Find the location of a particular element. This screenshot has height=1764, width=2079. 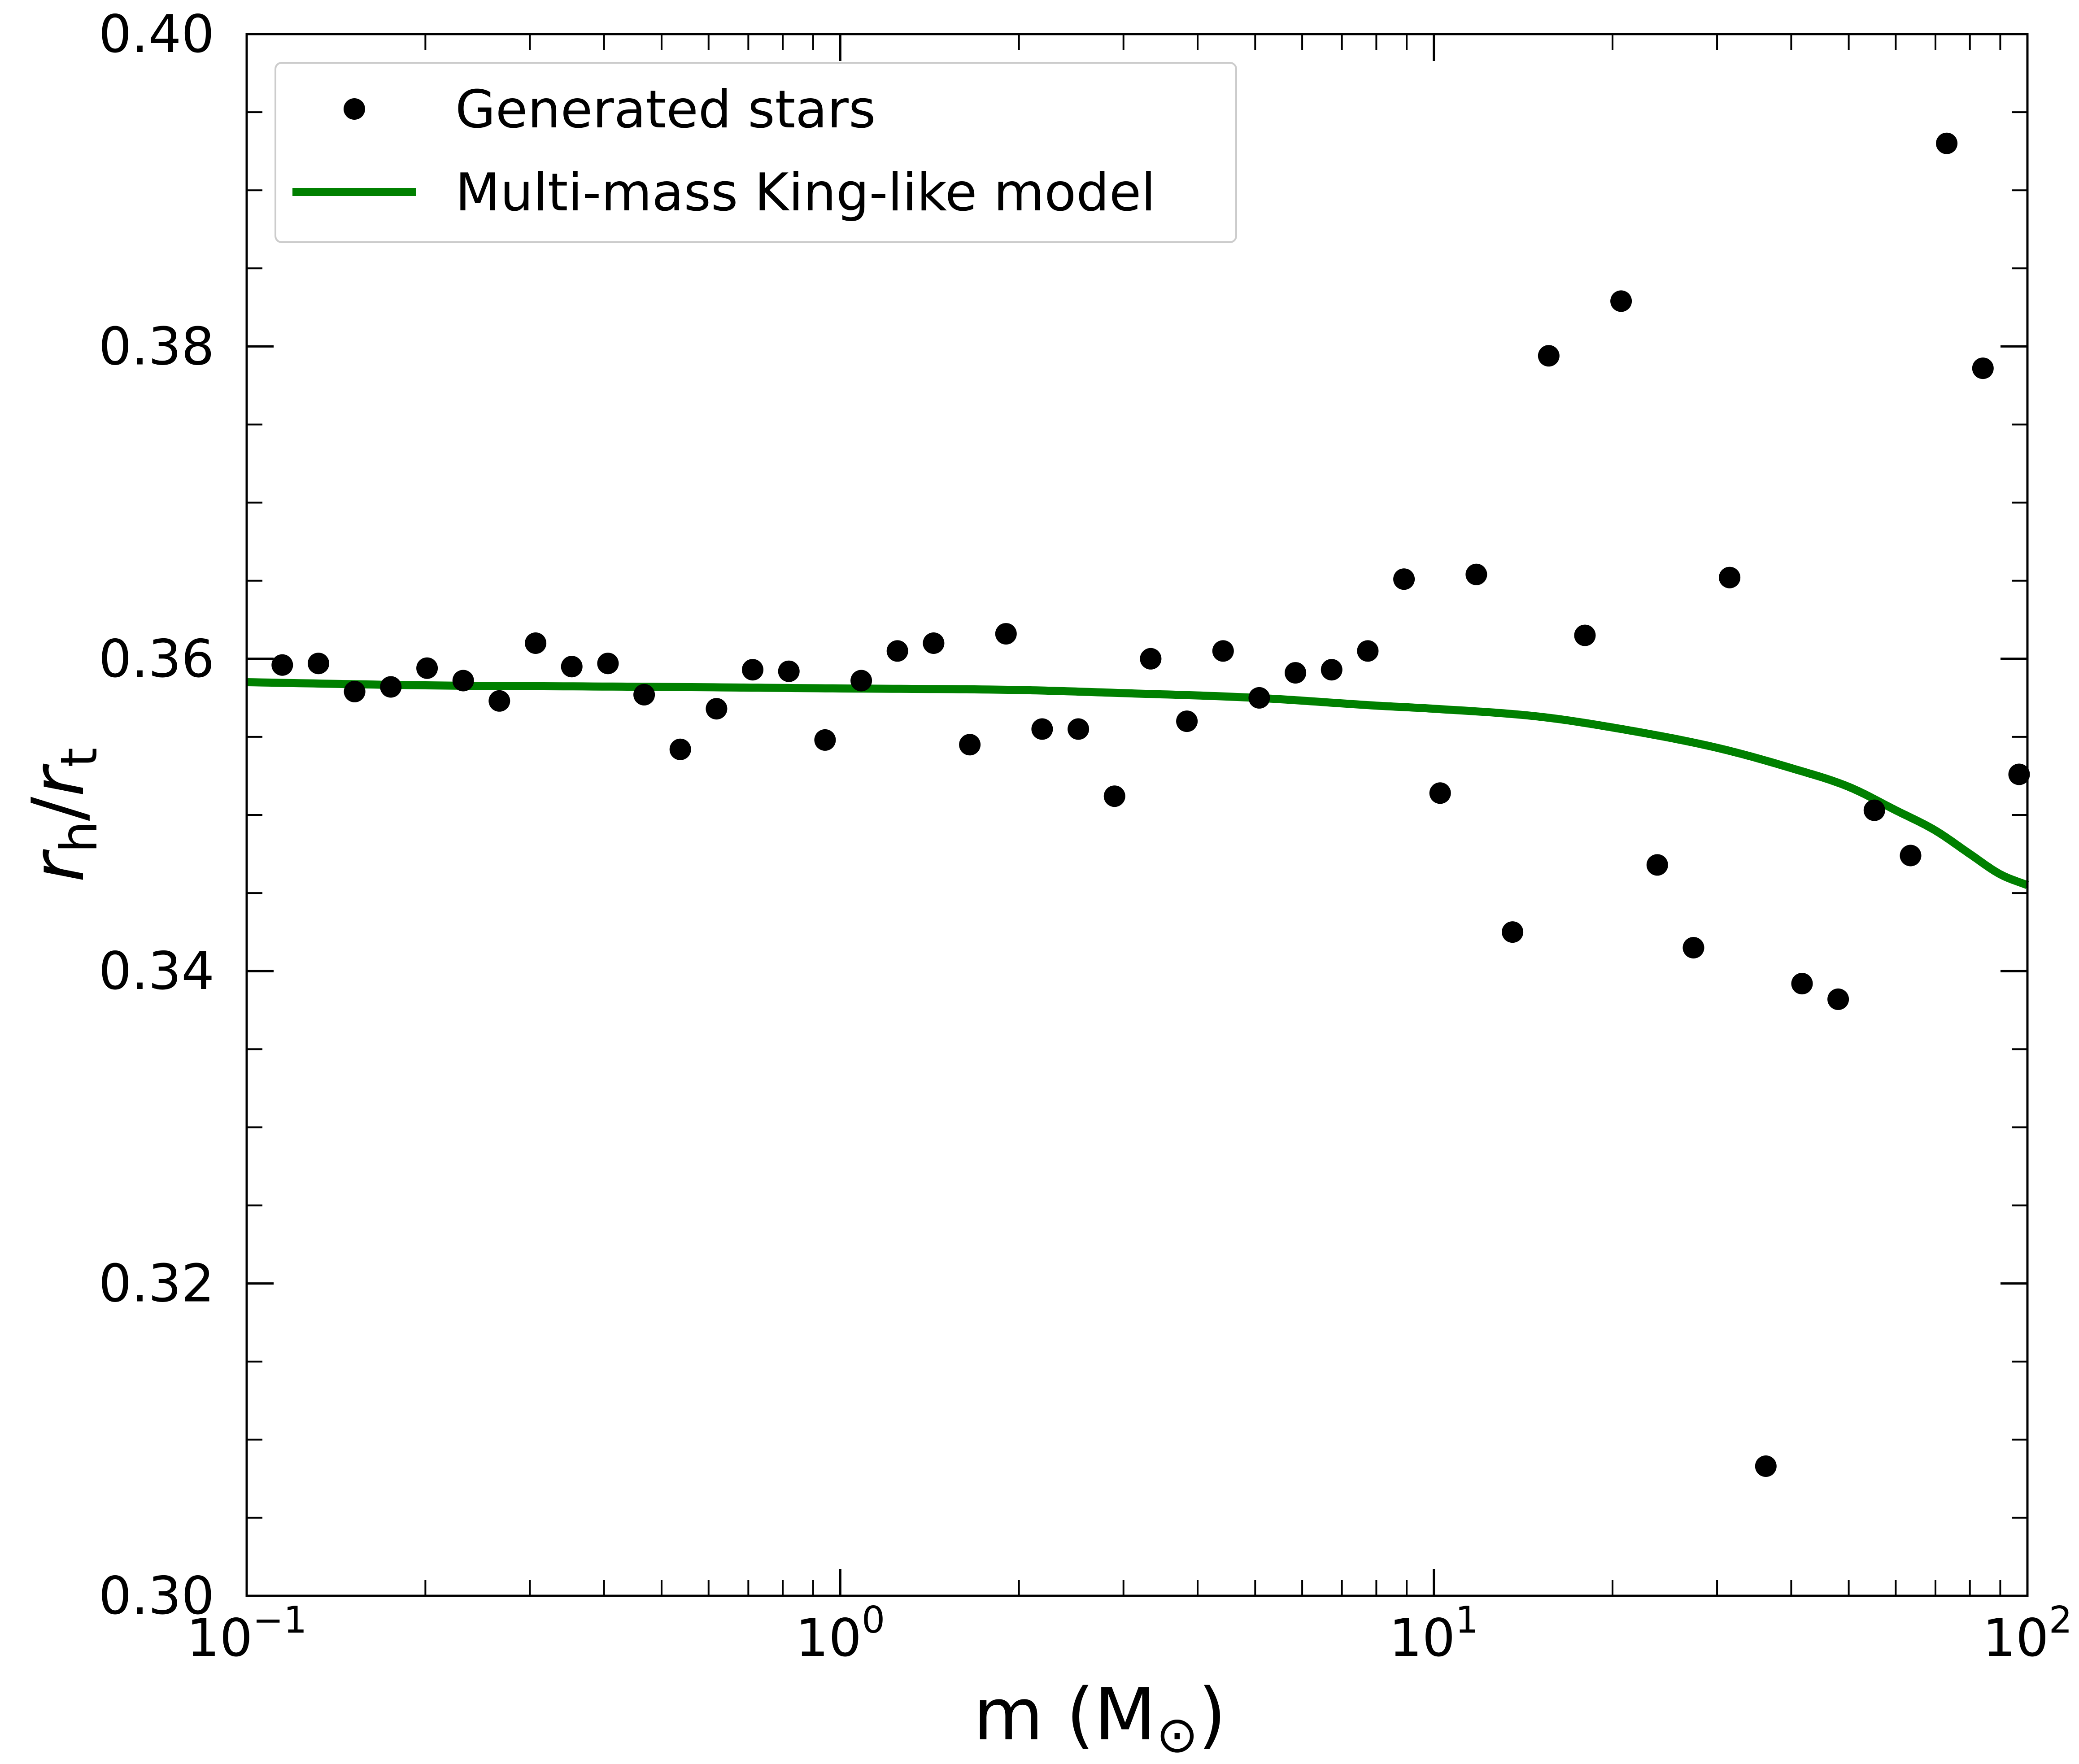

x-tick-label: 10¹ is located at coordinates (1434, 1634).